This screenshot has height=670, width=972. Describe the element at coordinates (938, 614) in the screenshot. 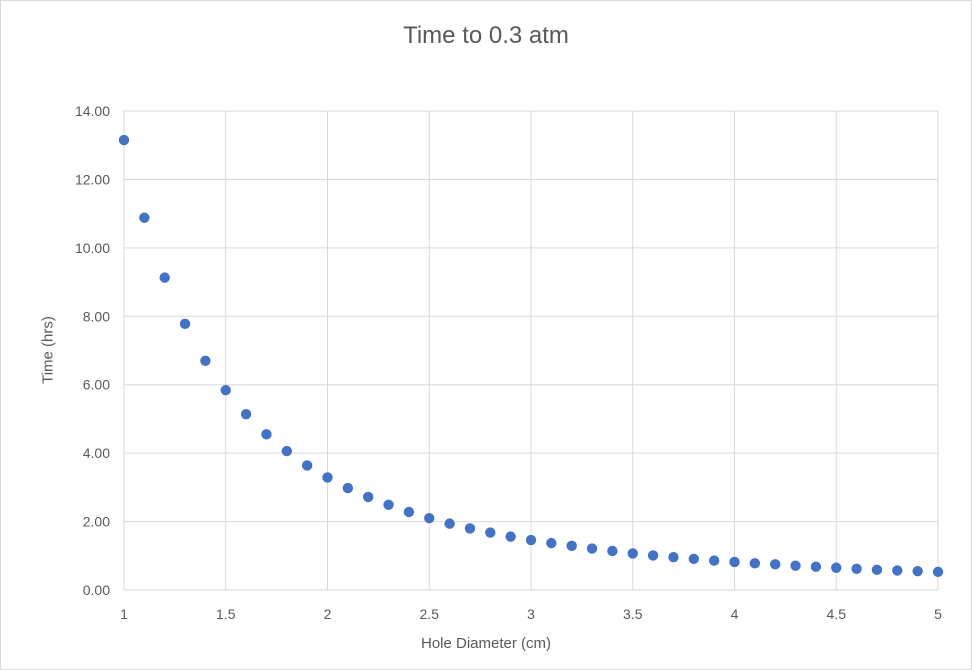

I see `x-tick-label: 5` at that location.